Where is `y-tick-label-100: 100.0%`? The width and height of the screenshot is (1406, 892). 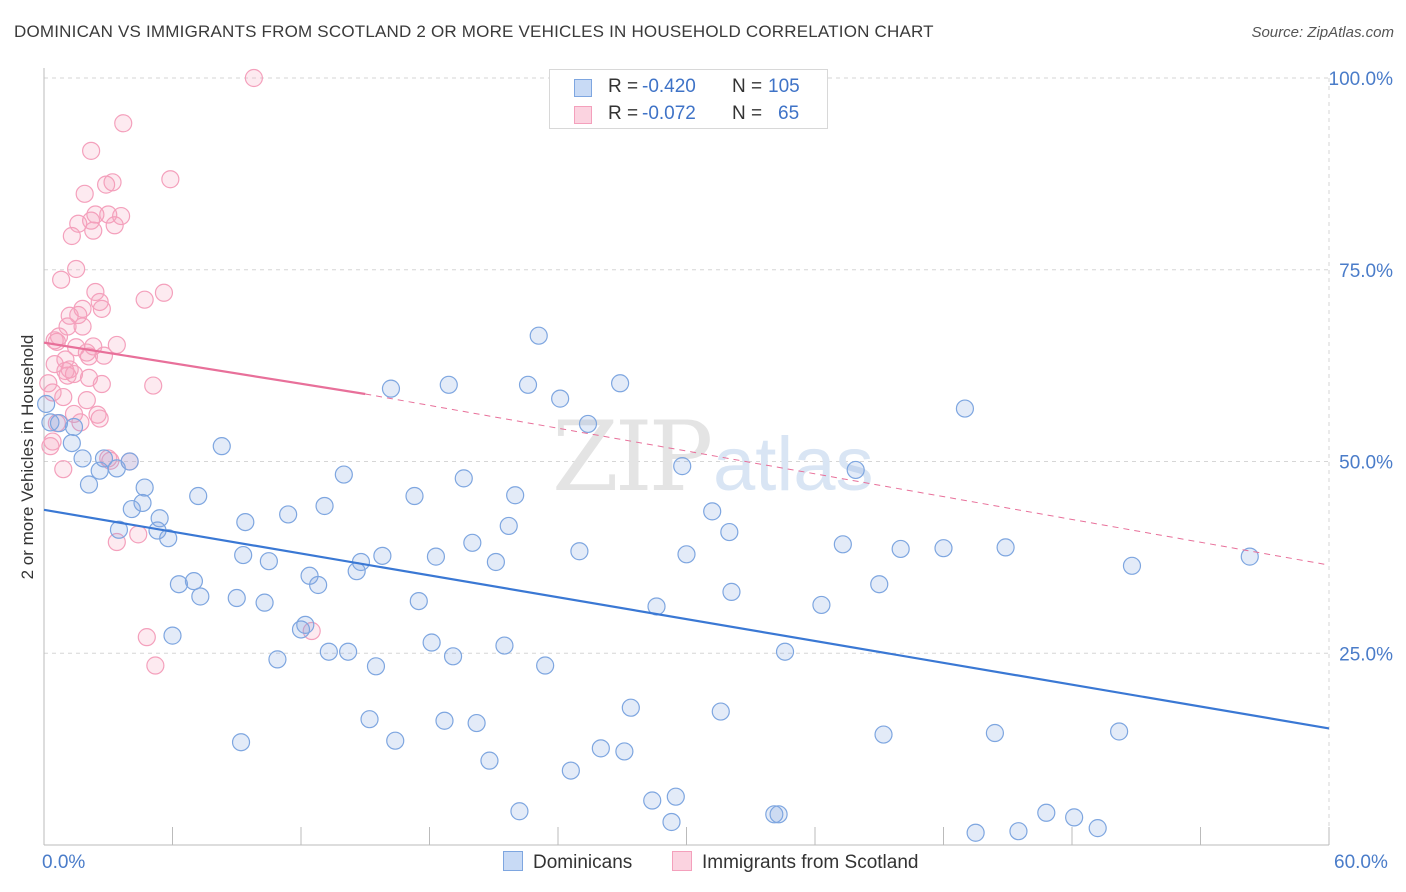
y-tick-label-100: 100.0% is located at coordinates (1361, 79).